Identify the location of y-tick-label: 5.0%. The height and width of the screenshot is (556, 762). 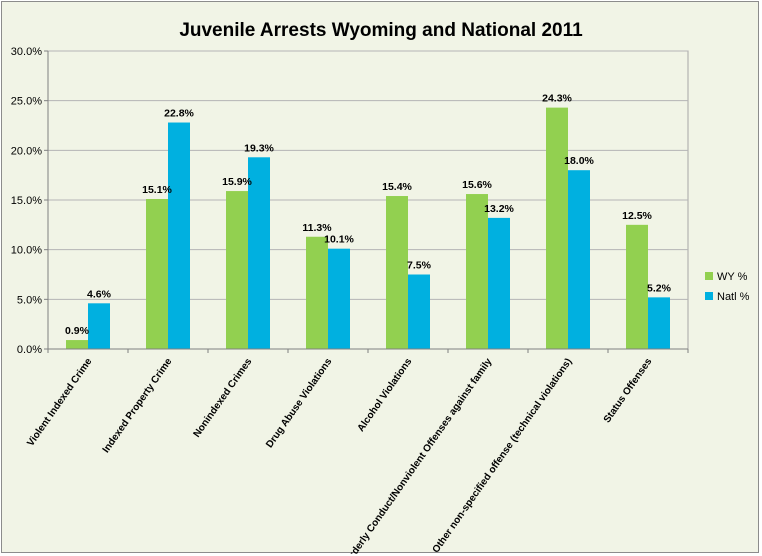
(29, 300).